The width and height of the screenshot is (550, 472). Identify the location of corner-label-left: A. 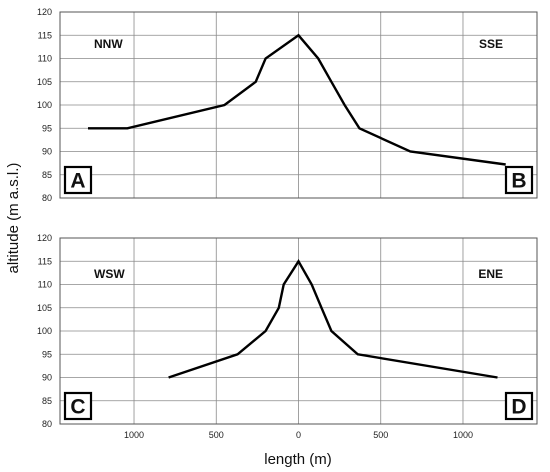
(77, 181).